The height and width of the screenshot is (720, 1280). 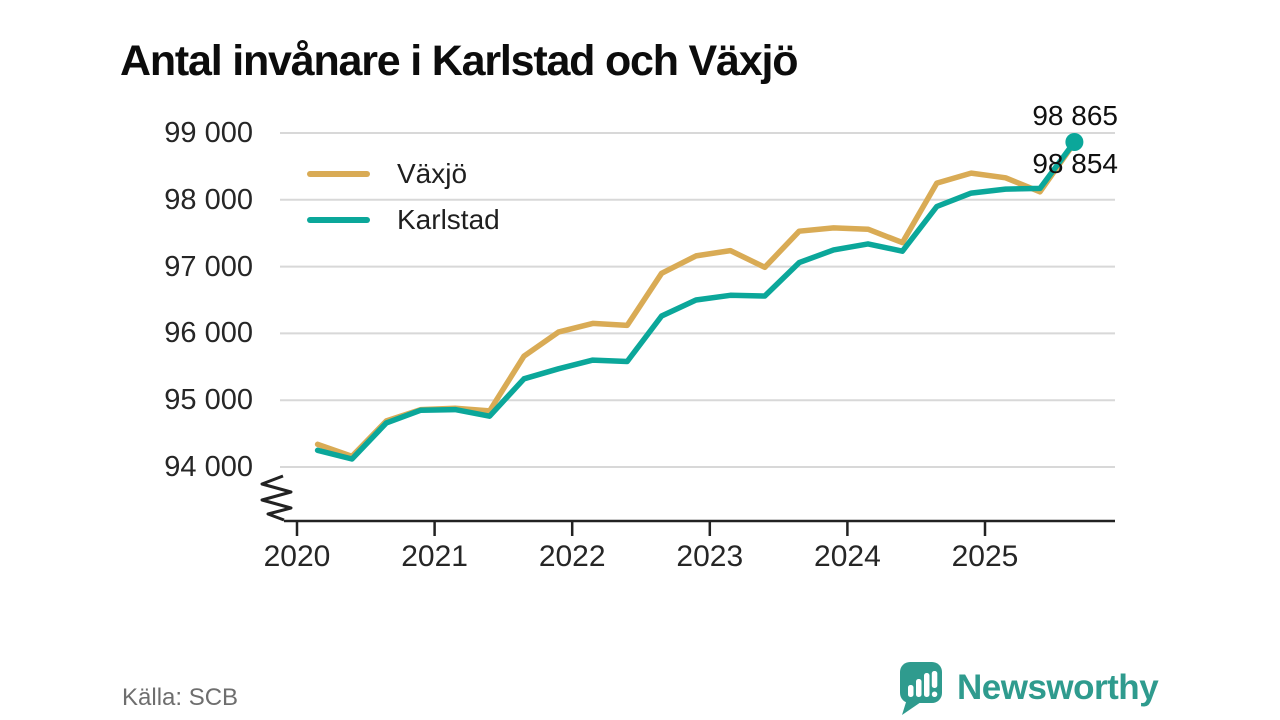 What do you see at coordinates (710, 556) in the screenshot?
I see `x-axis-label: 2023` at bounding box center [710, 556].